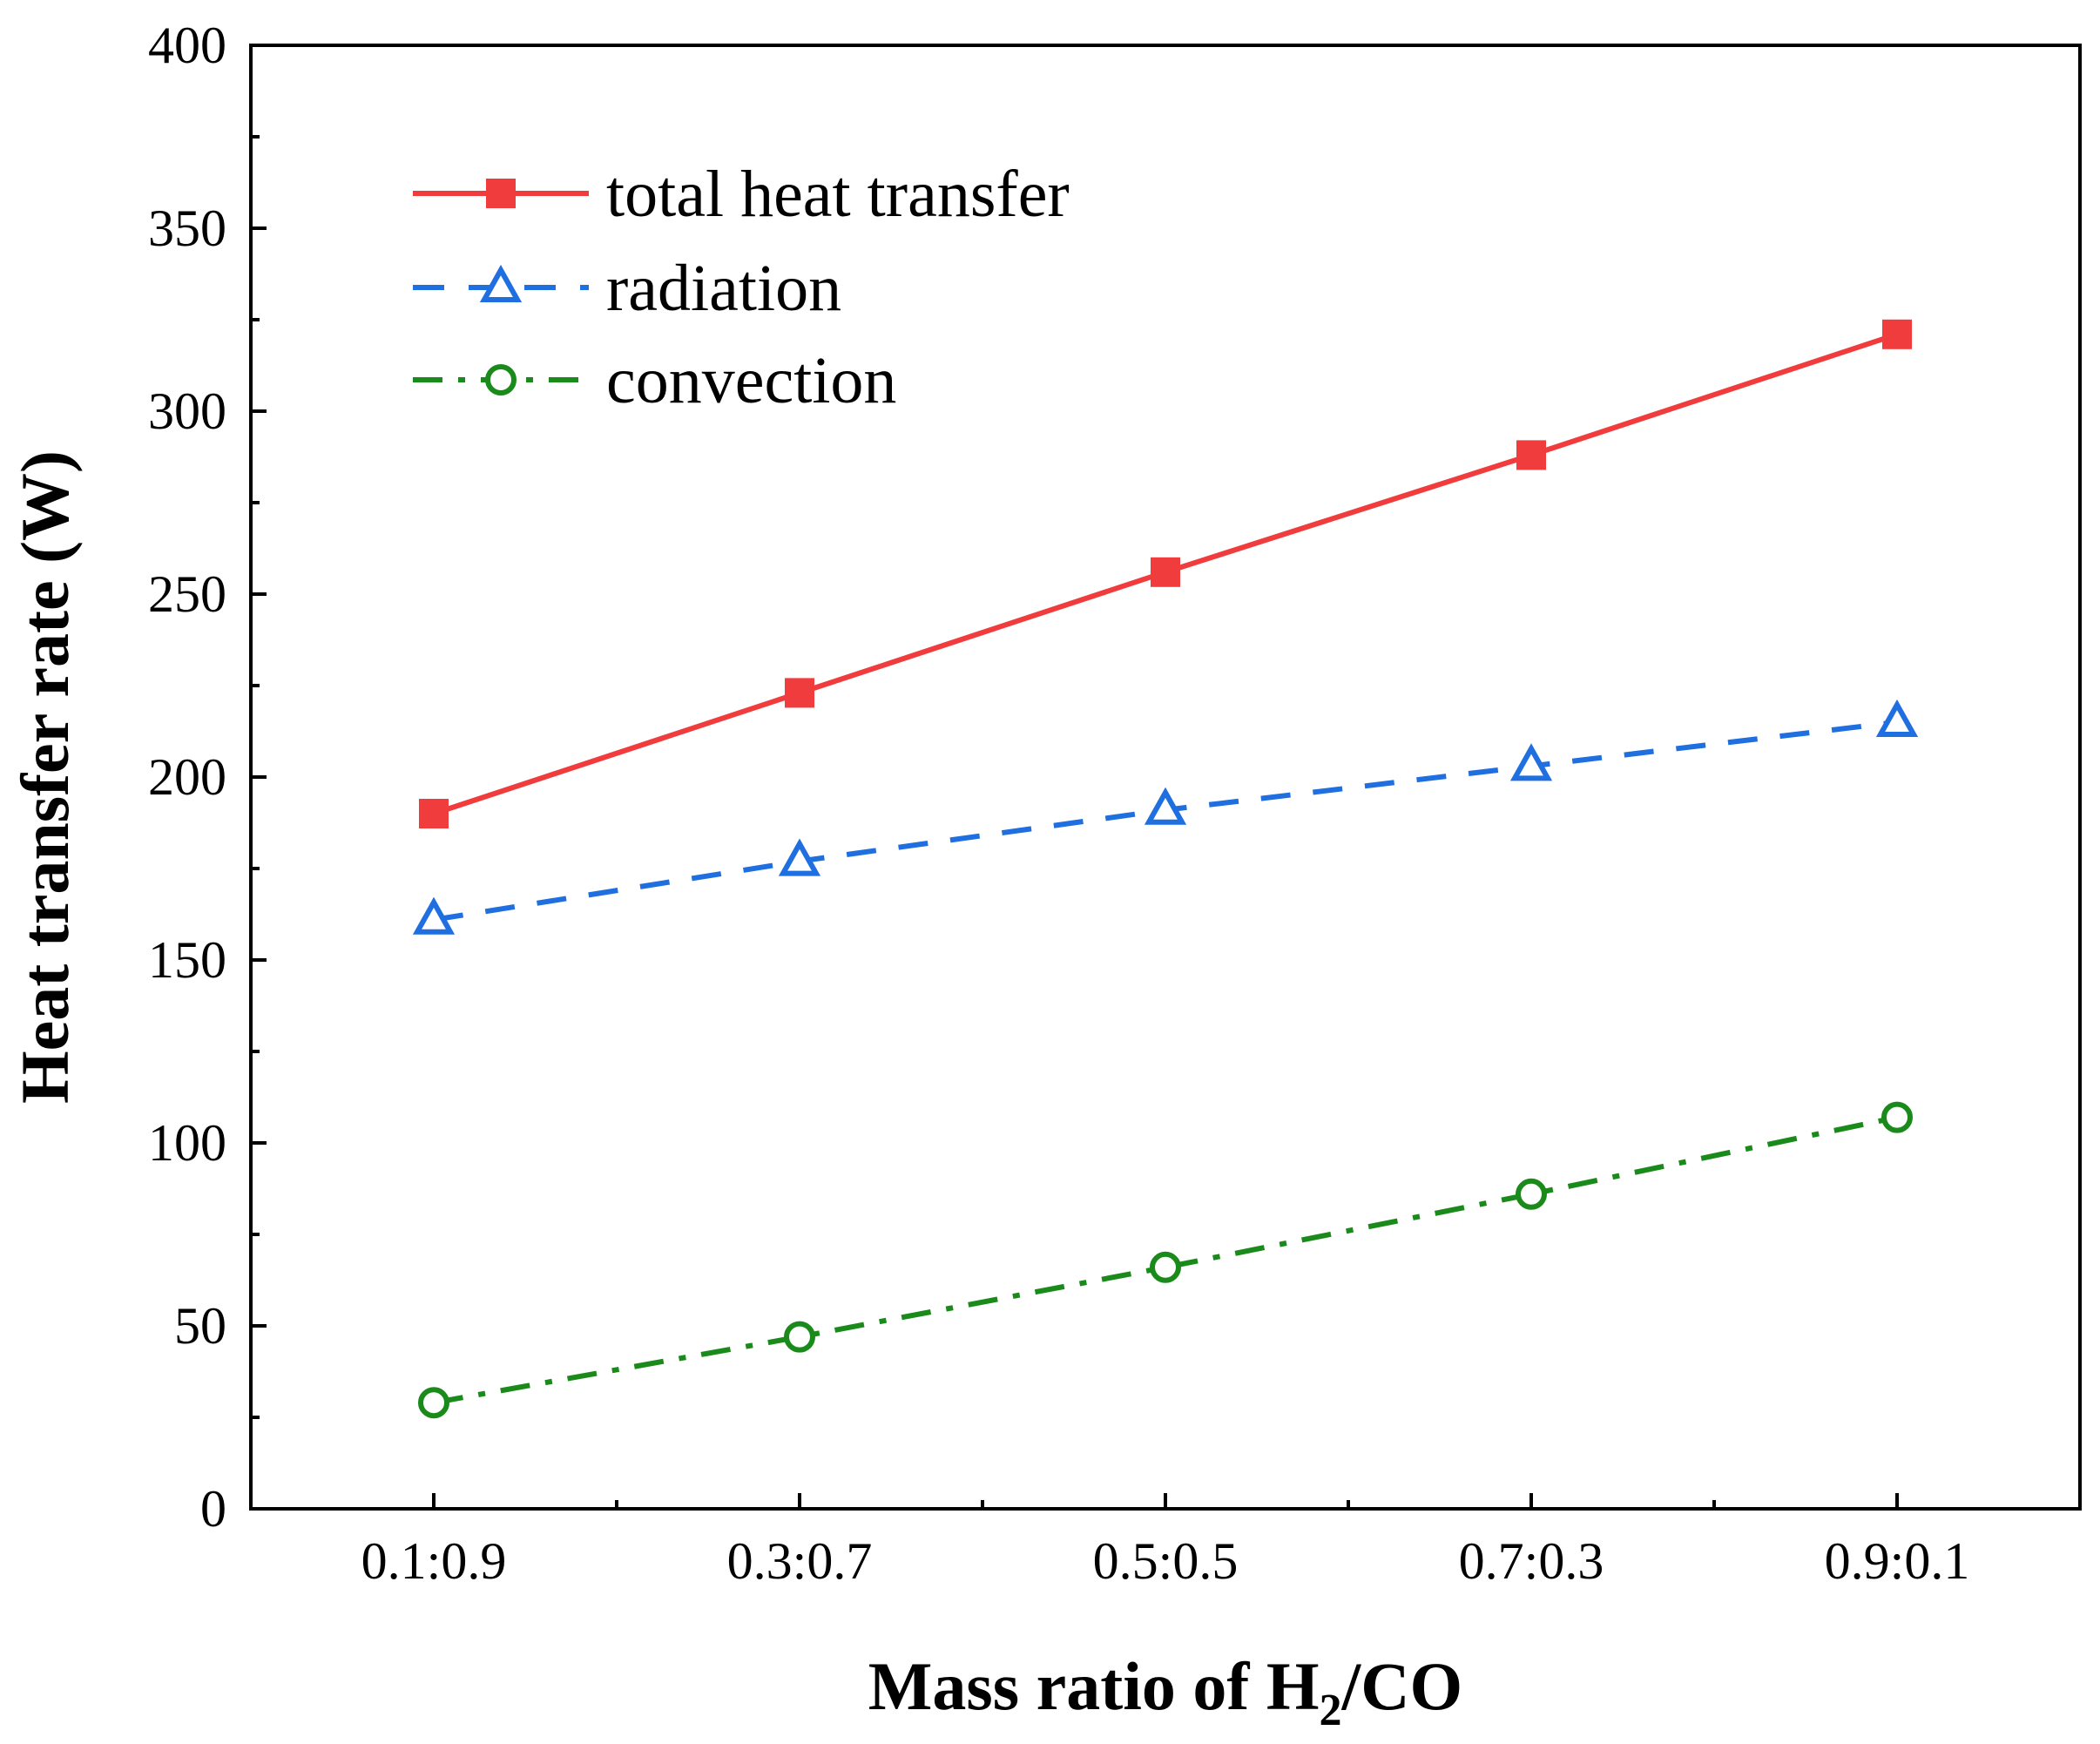  Describe the element at coordinates (1402, 1686) in the screenshot. I see `x-axis-title-tail: /CO` at that location.